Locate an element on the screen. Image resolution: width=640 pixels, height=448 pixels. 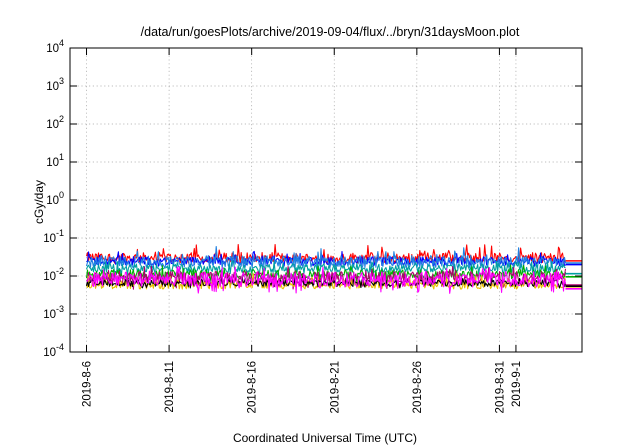
y-tick-label: 10³ is located at coordinates (55, 84).